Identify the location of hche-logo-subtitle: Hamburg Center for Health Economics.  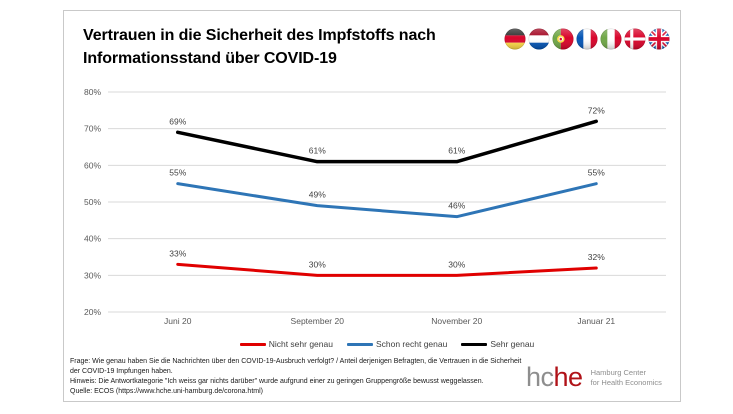
(626, 380).